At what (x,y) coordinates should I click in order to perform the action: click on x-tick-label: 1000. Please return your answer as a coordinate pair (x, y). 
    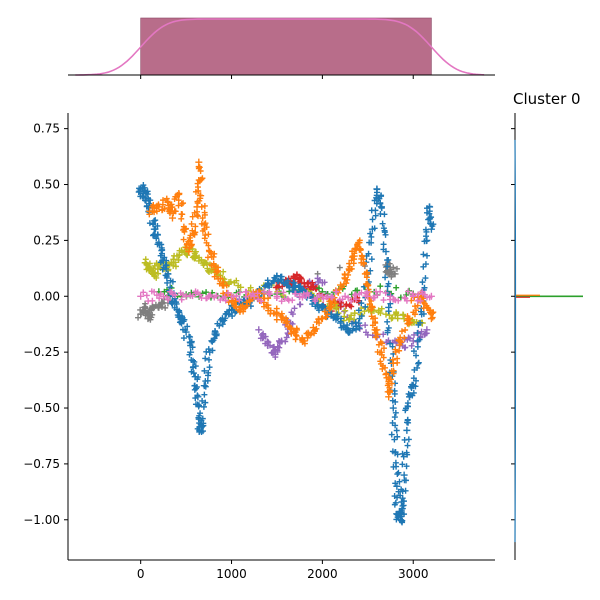
    Looking at the image, I should click on (231, 574).